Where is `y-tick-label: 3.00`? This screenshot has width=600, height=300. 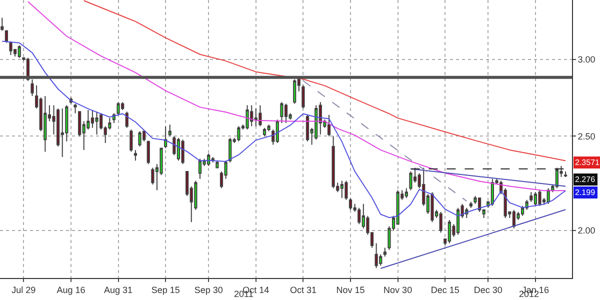
y-tick-label: 3.00 is located at coordinates (587, 59).